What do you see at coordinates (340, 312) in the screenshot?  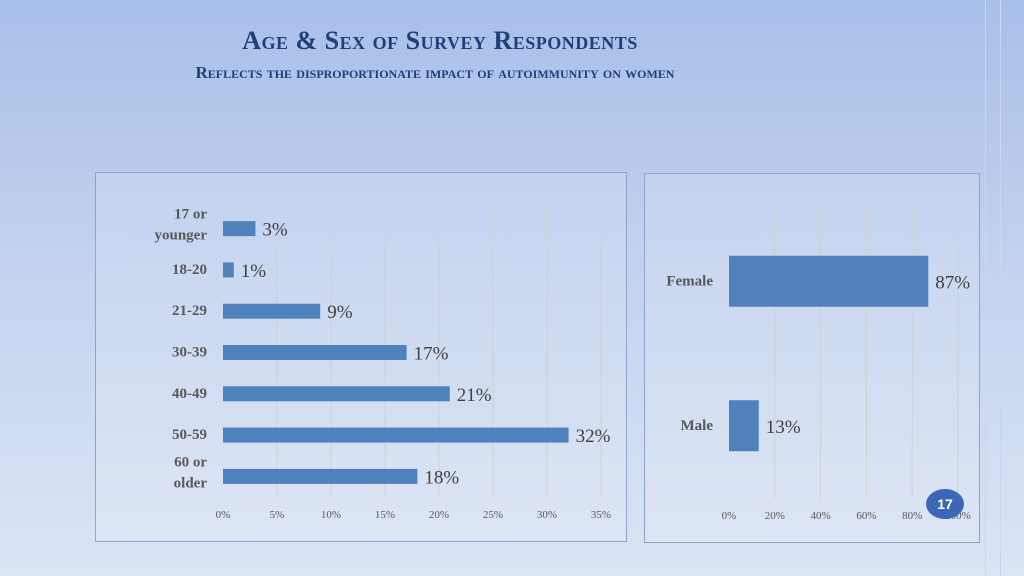 I see `value-label: 9%` at bounding box center [340, 312].